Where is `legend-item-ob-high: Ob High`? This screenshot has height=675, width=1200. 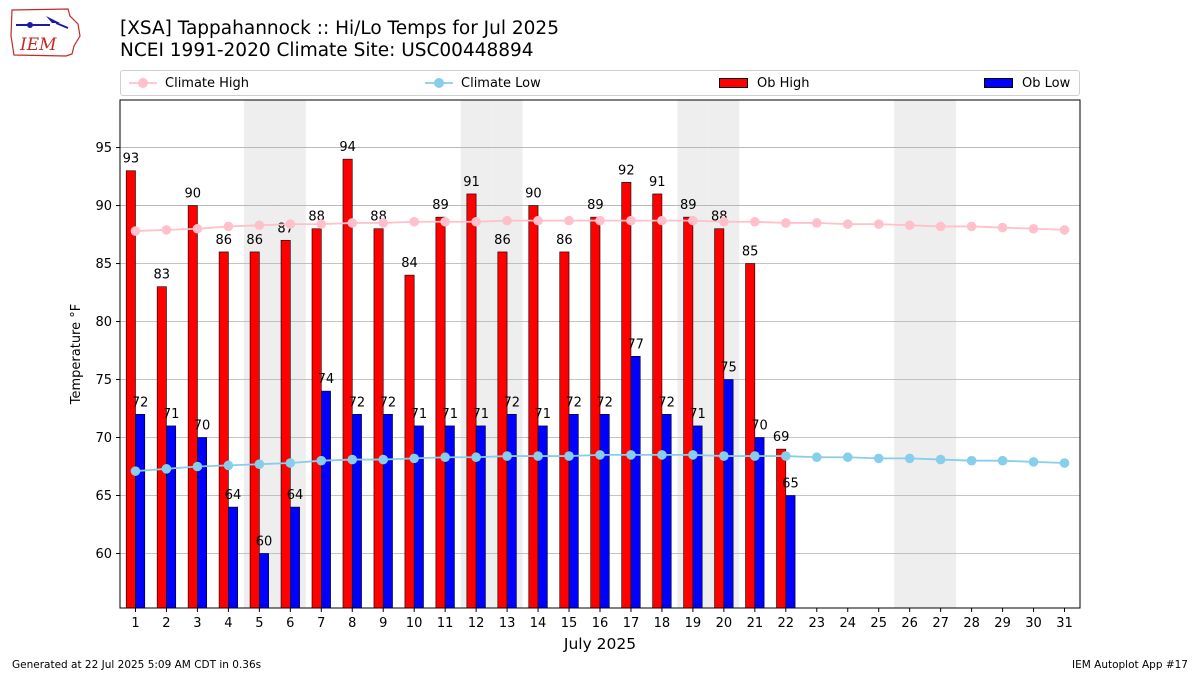 legend-item-ob-high: Ob High is located at coordinates (764, 83).